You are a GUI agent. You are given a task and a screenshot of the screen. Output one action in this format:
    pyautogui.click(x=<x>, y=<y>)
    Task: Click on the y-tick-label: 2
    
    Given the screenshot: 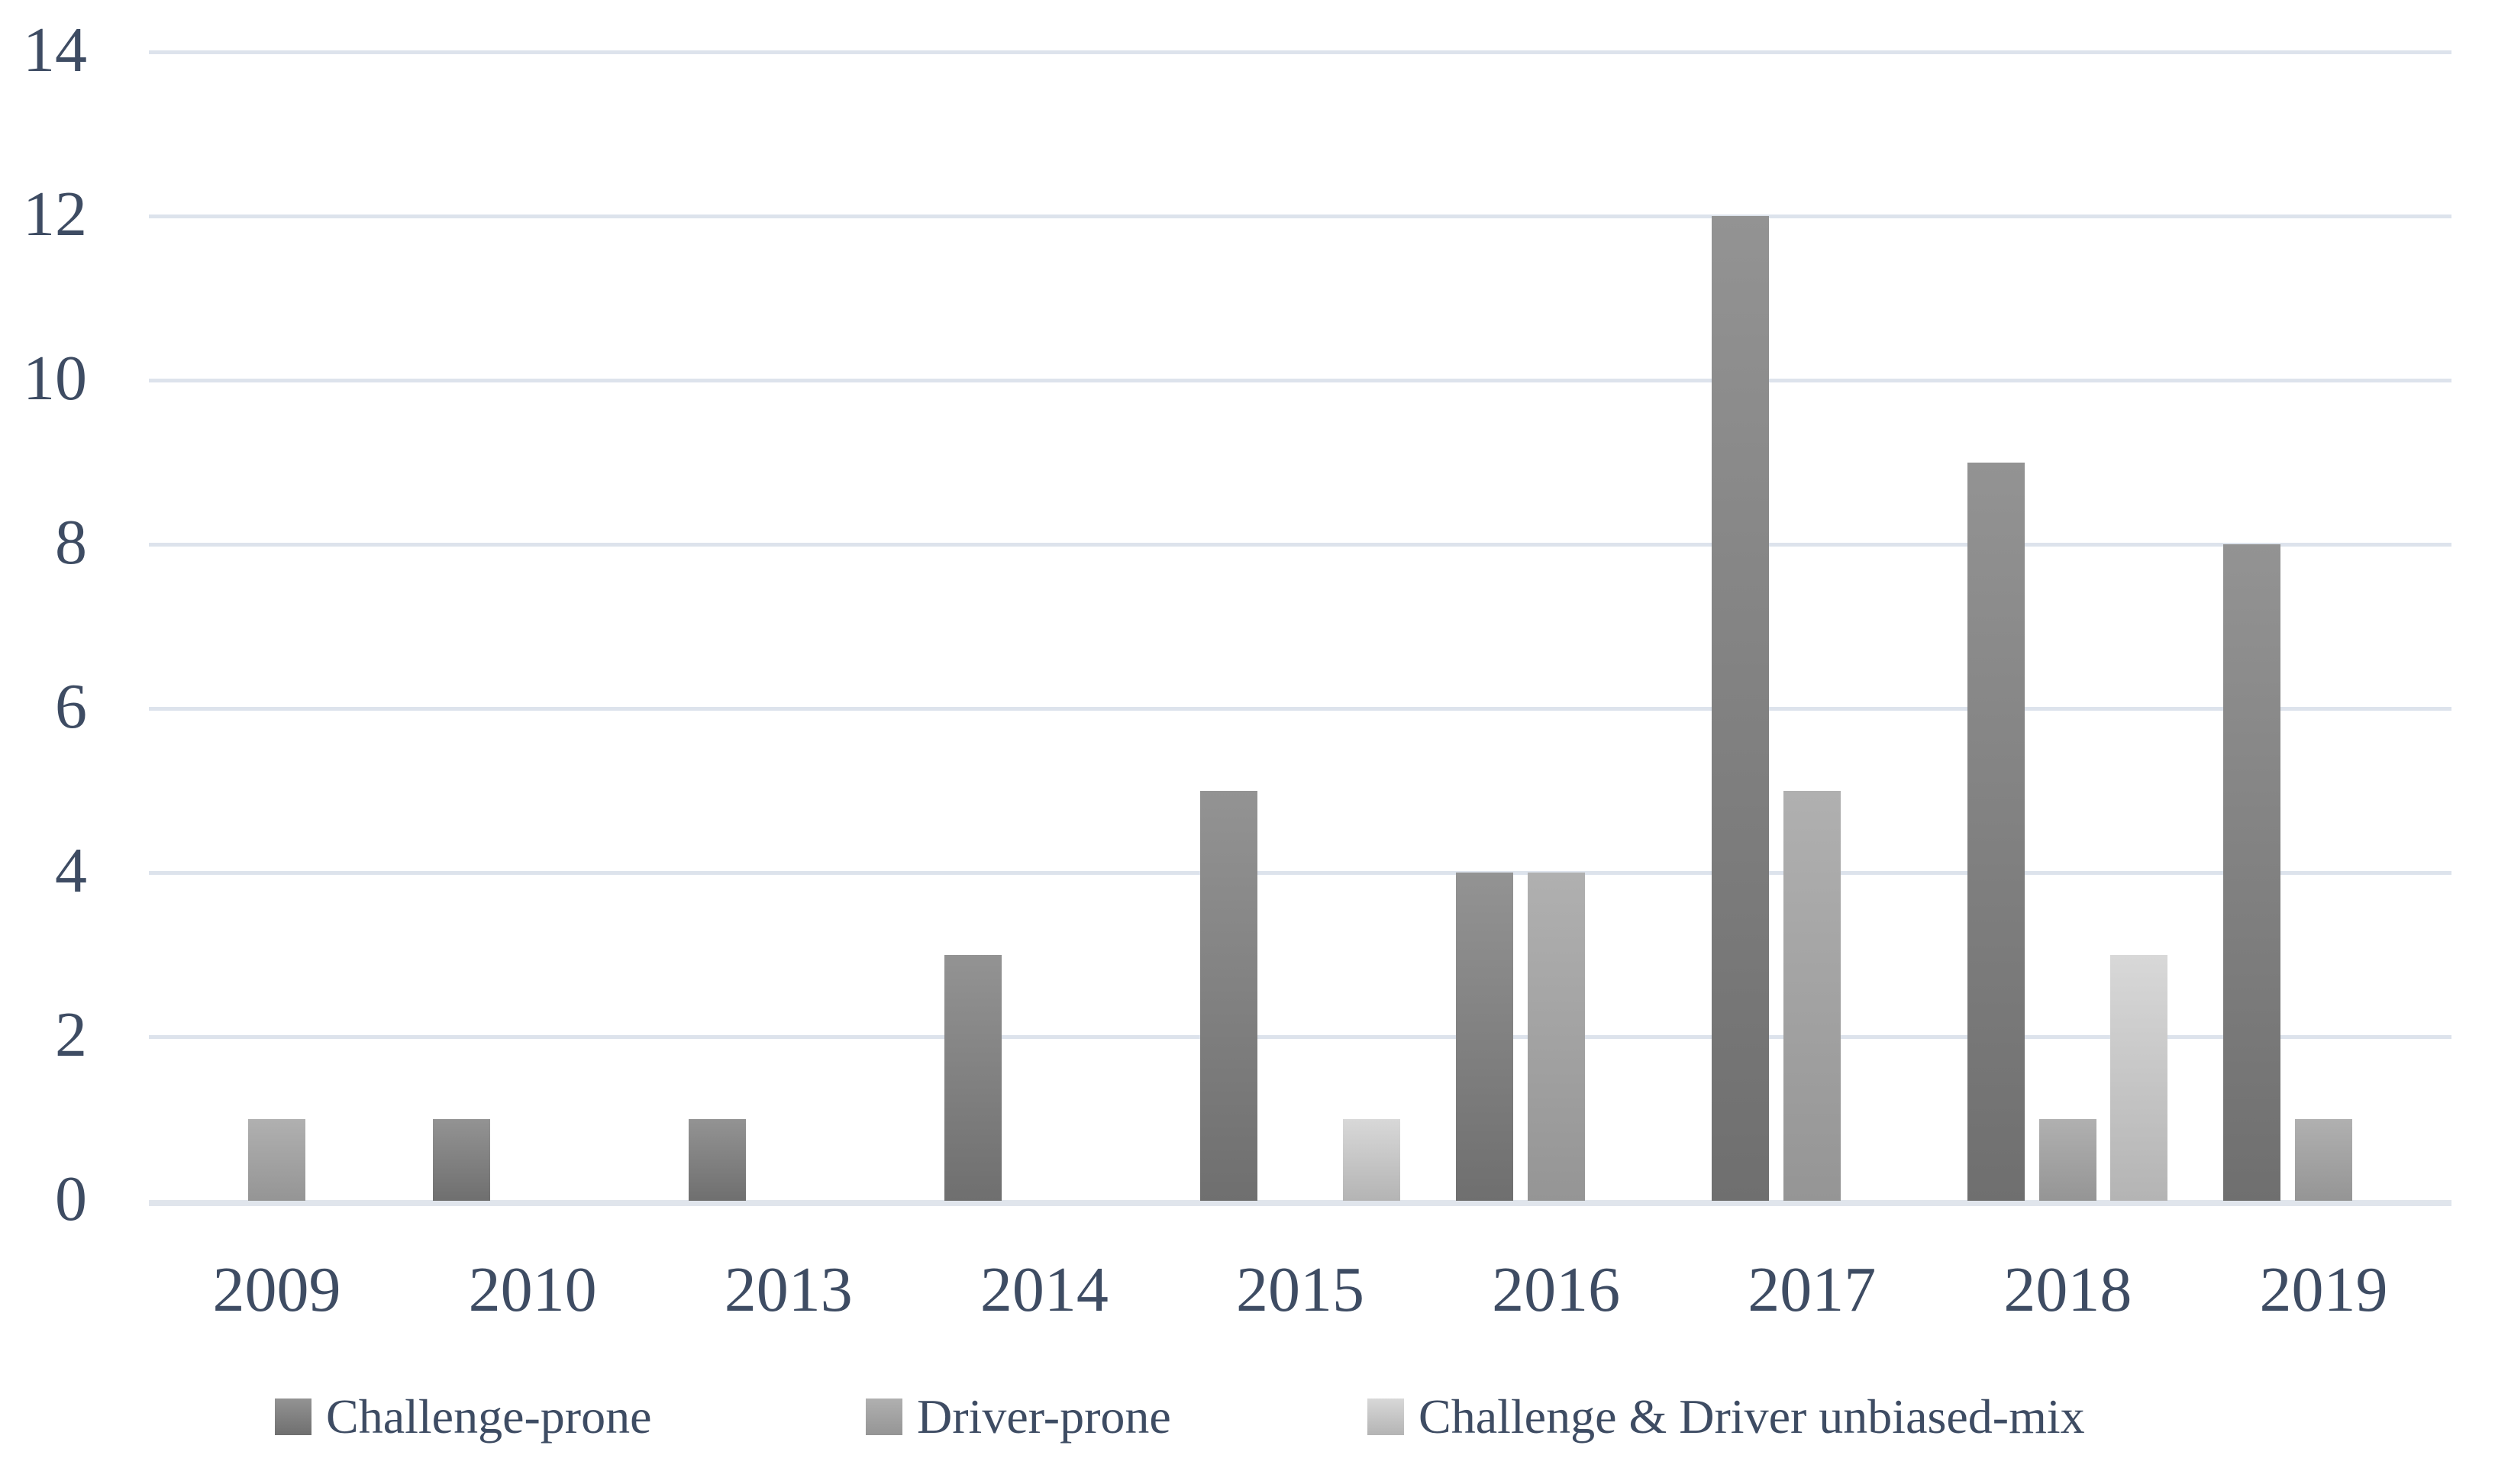 What is the action you would take?
    pyautogui.click(x=71, y=1034)
    